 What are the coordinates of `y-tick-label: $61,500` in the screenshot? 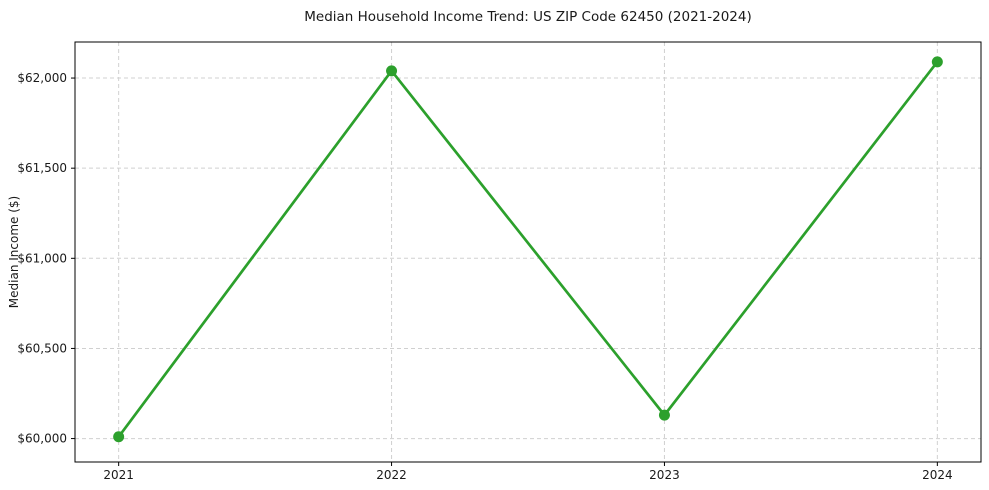 It's located at (42, 168).